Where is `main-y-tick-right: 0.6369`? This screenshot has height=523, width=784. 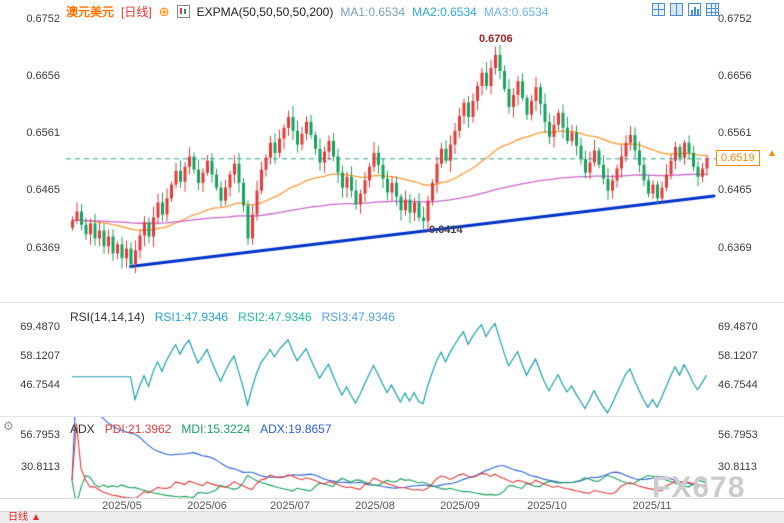
main-y-tick-right: 0.6369 is located at coordinates (735, 248).